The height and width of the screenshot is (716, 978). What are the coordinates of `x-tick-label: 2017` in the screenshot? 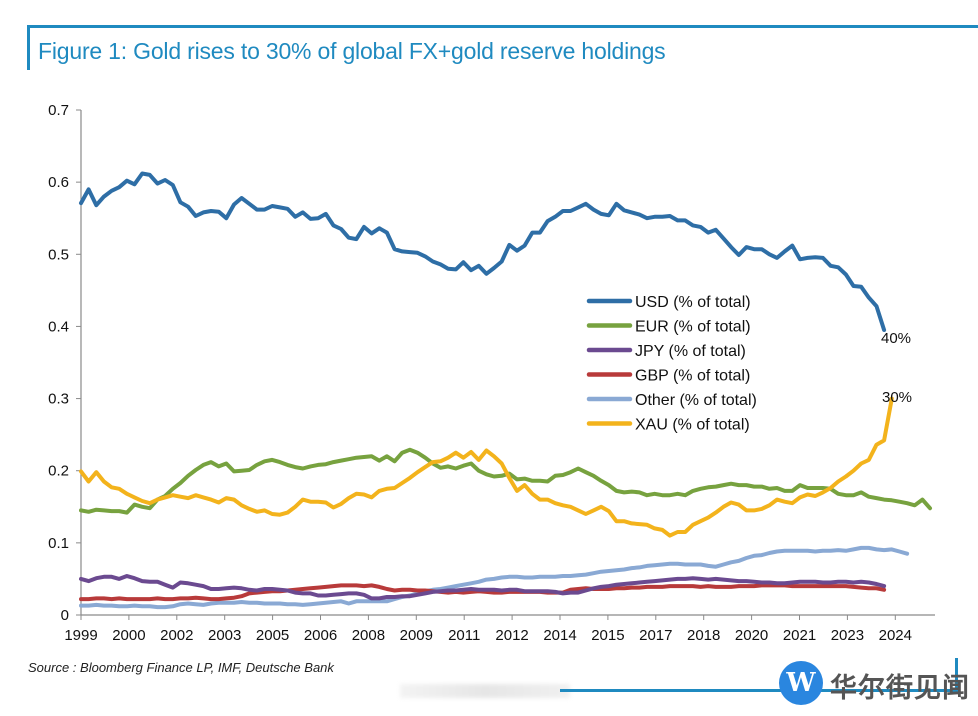 It's located at (655, 635).